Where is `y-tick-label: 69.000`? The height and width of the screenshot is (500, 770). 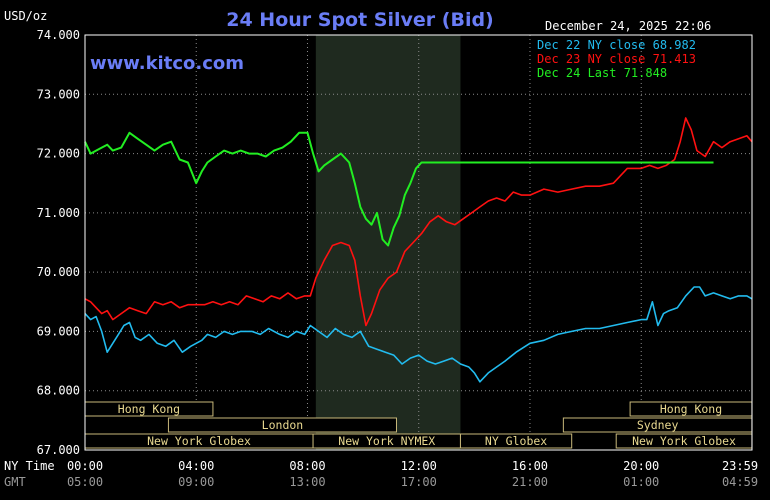 y-tick-label: 69.000 is located at coordinates (58, 331).